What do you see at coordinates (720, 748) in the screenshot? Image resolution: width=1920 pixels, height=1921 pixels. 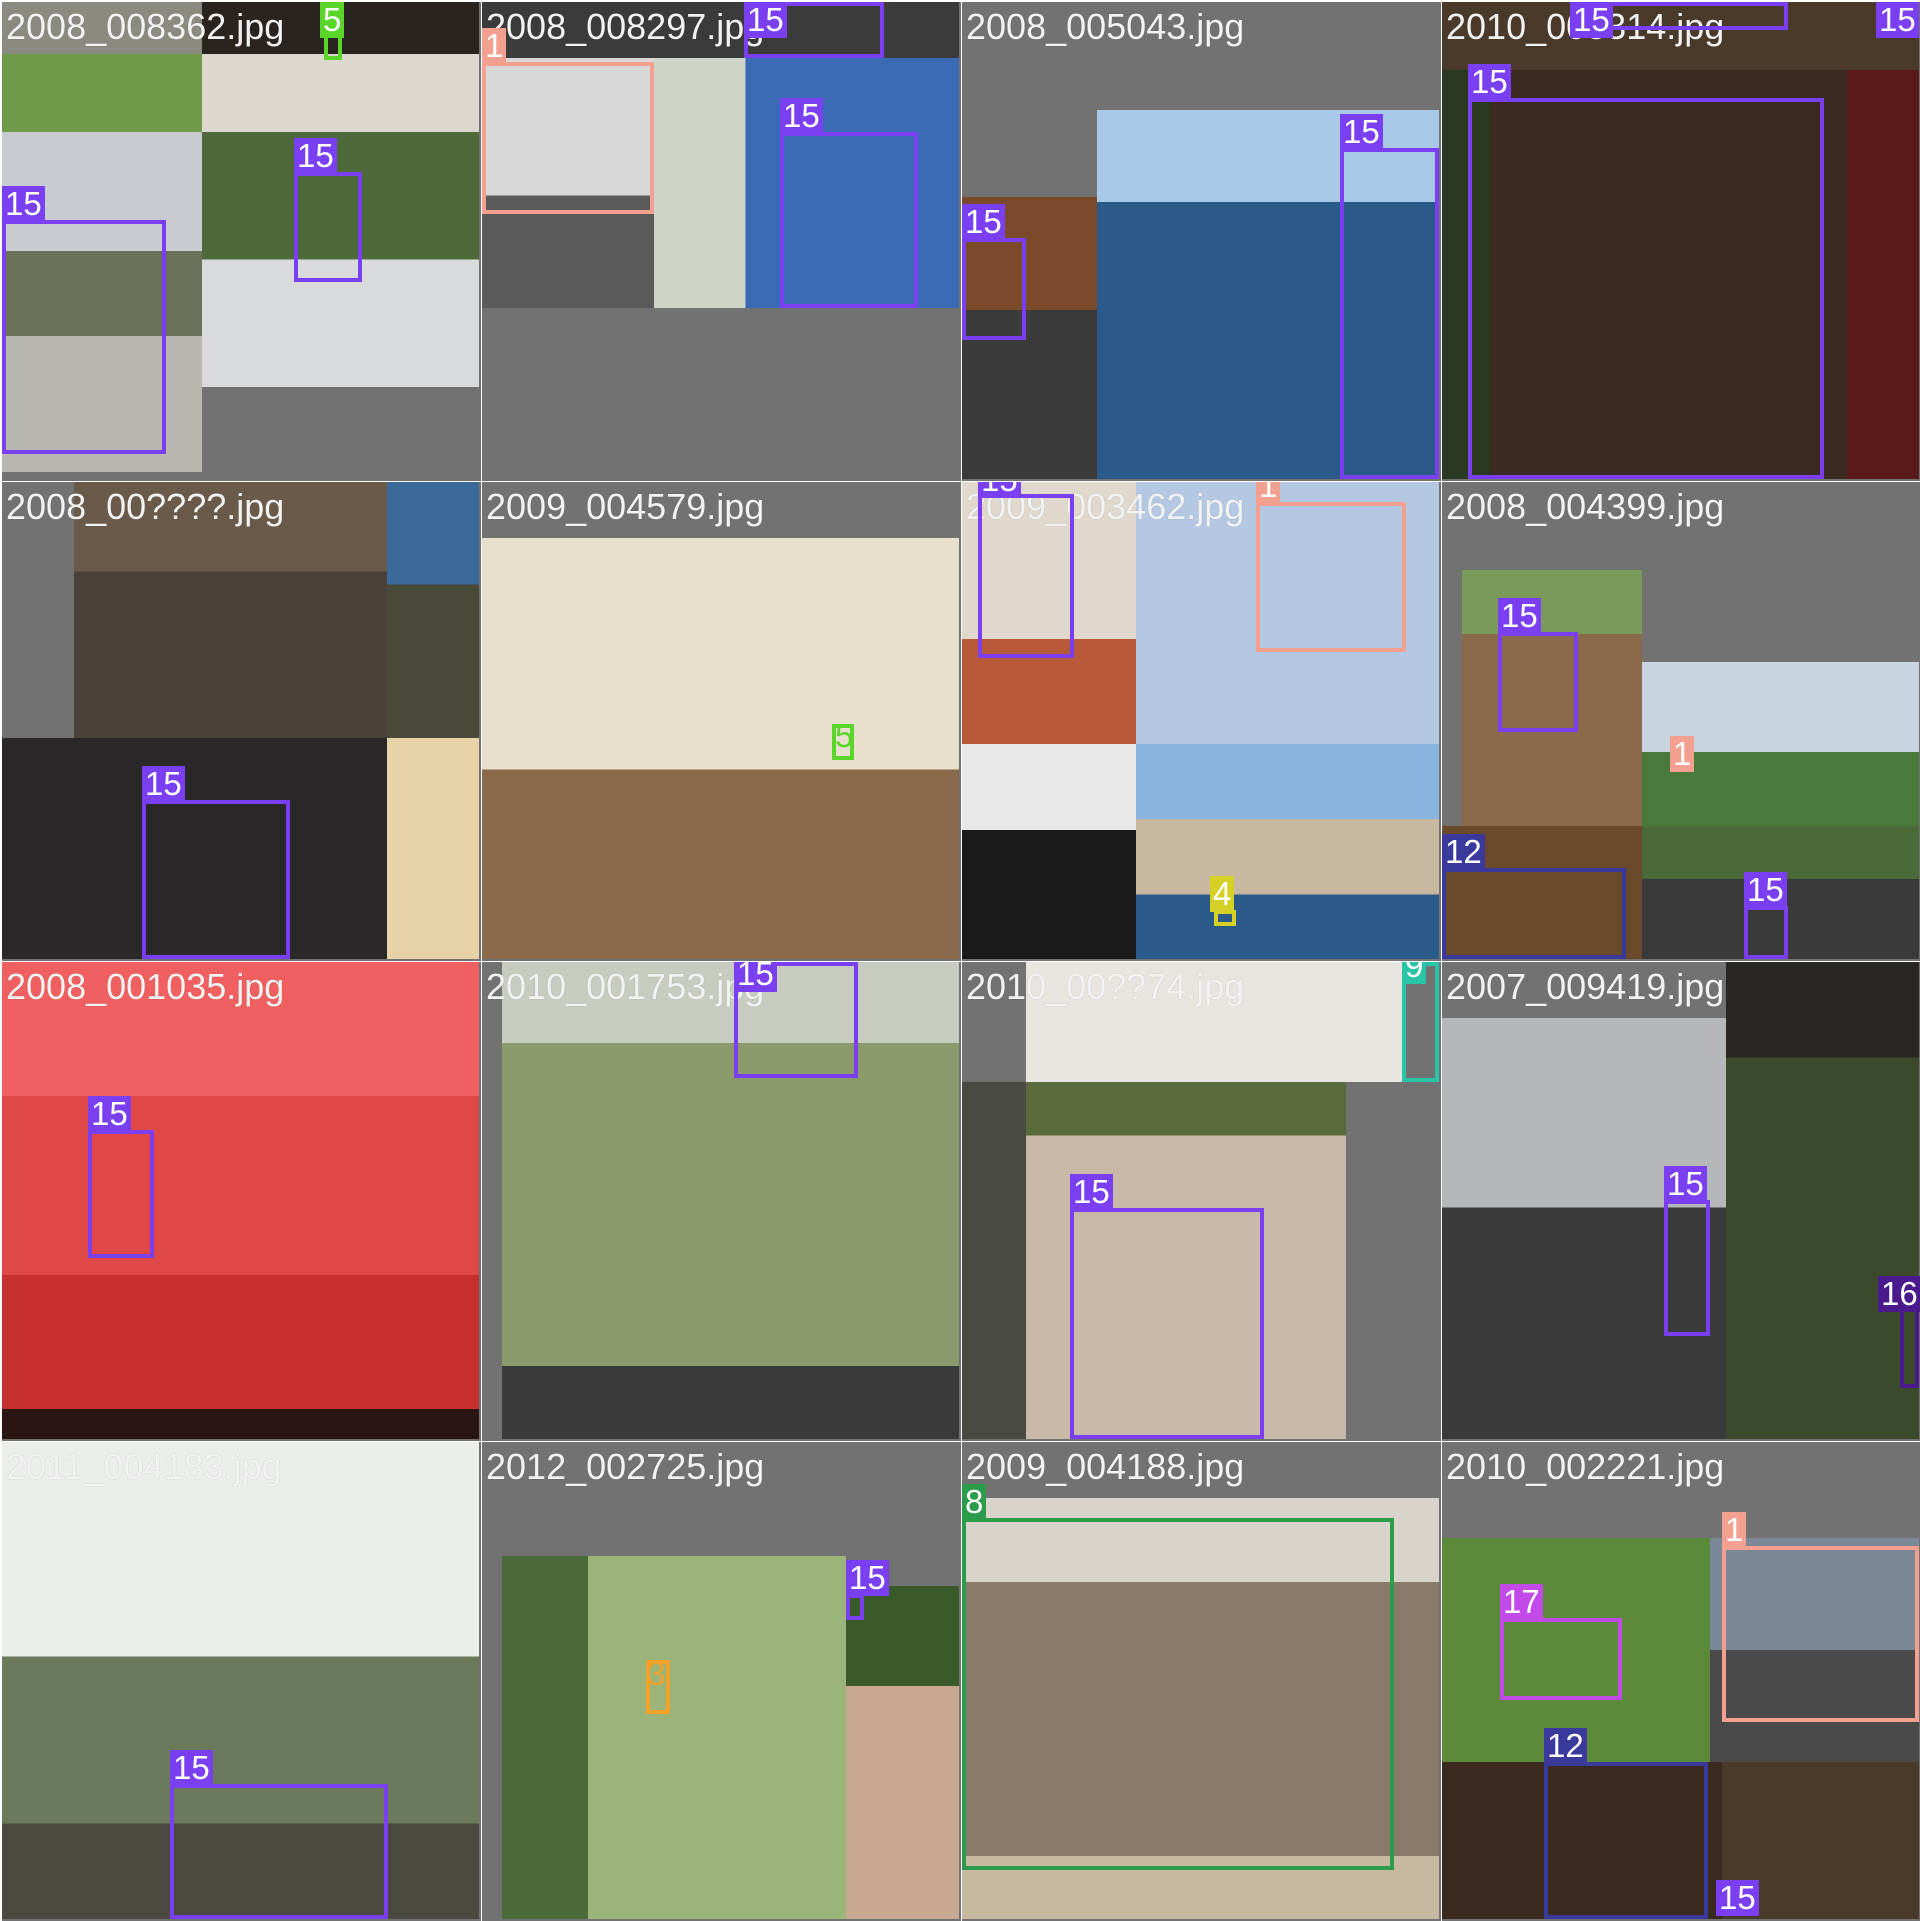 I see `kitchen-patch` at bounding box center [720, 748].